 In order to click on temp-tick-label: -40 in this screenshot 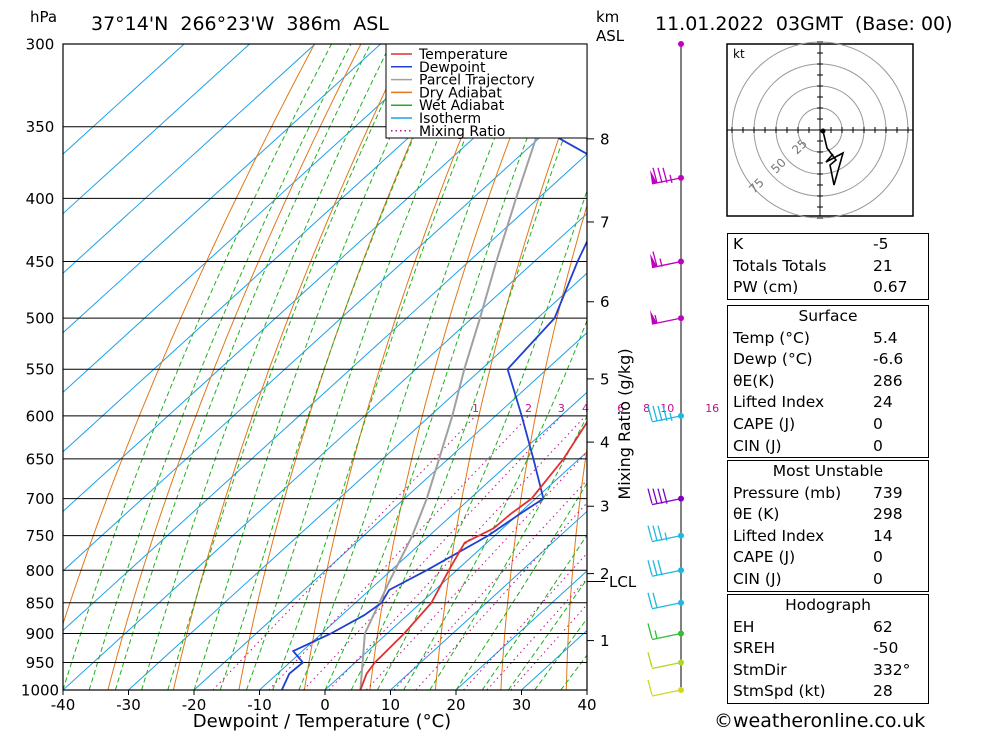, I will do `click(63, 705)`.